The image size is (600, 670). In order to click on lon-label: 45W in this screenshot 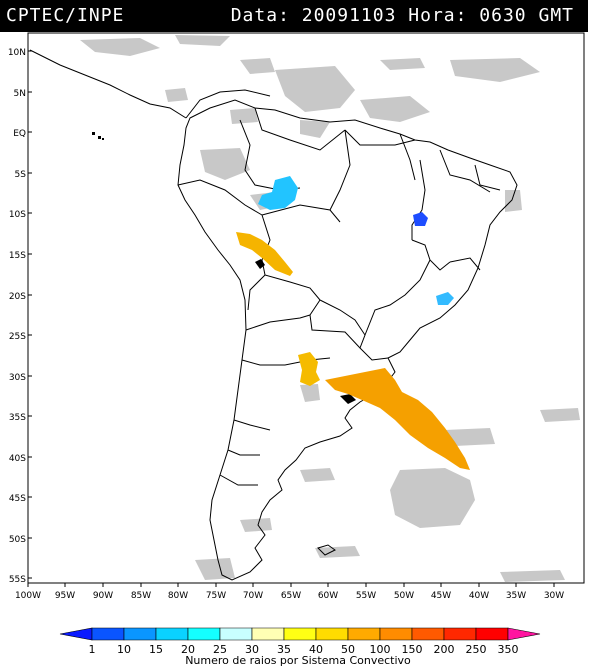, I will do `click(441, 596)`.